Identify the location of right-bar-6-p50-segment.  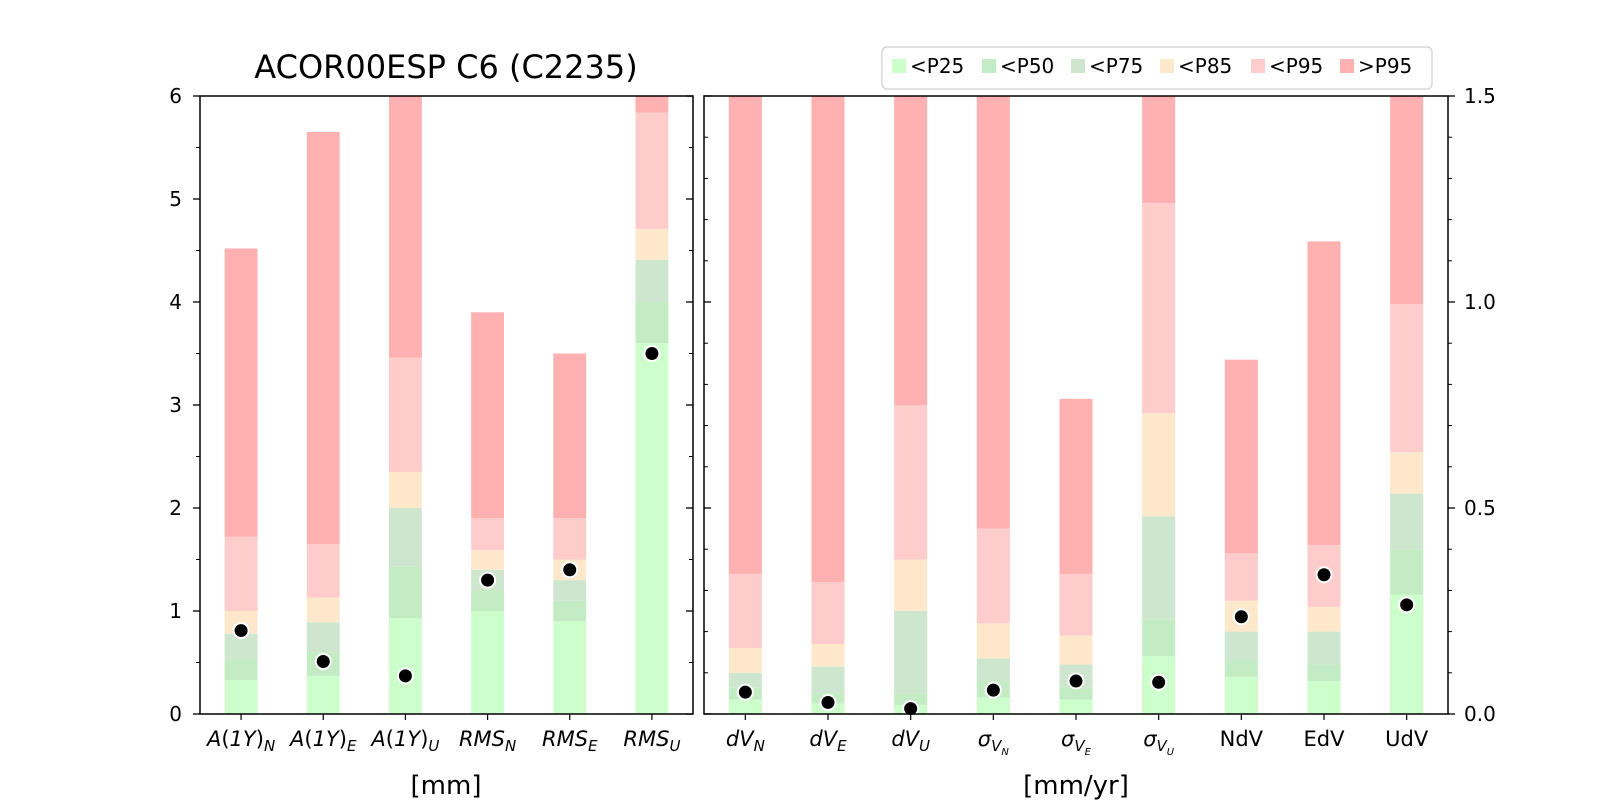
(1159, 638).